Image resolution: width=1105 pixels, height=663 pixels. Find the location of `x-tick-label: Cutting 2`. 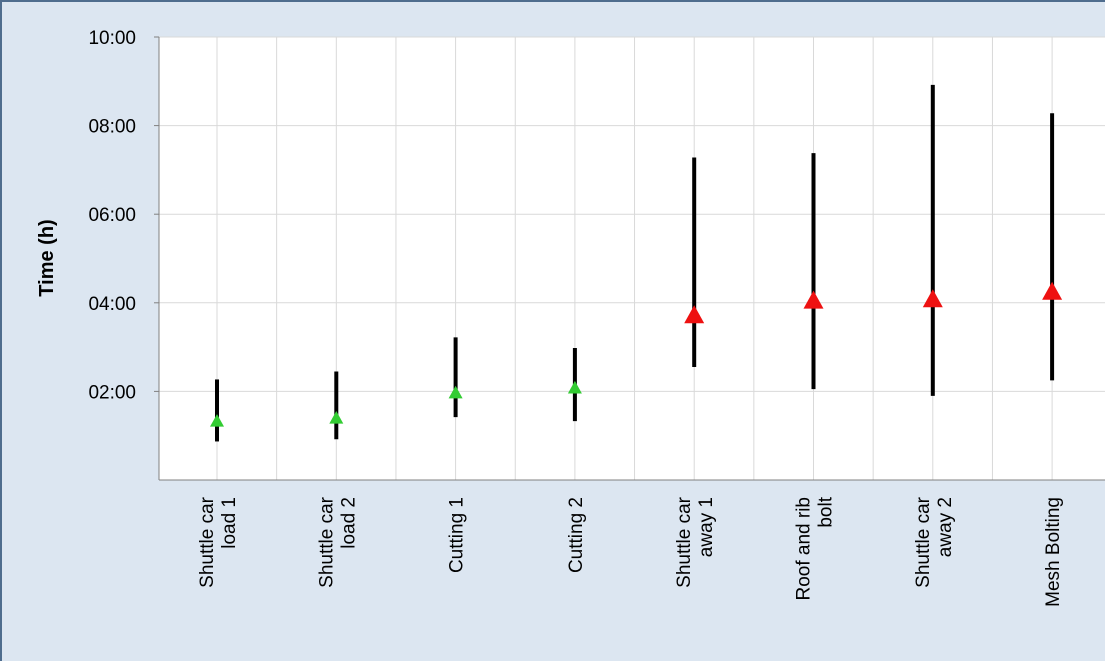

x-tick-label: Cutting 2 is located at coordinates (576, 535).